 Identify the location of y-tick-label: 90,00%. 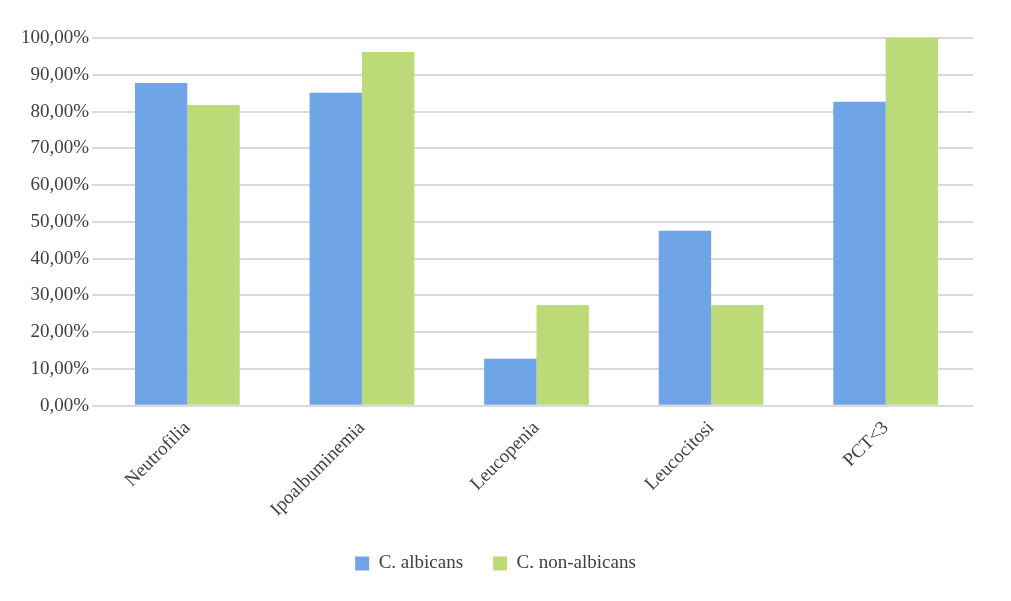
(60, 73).